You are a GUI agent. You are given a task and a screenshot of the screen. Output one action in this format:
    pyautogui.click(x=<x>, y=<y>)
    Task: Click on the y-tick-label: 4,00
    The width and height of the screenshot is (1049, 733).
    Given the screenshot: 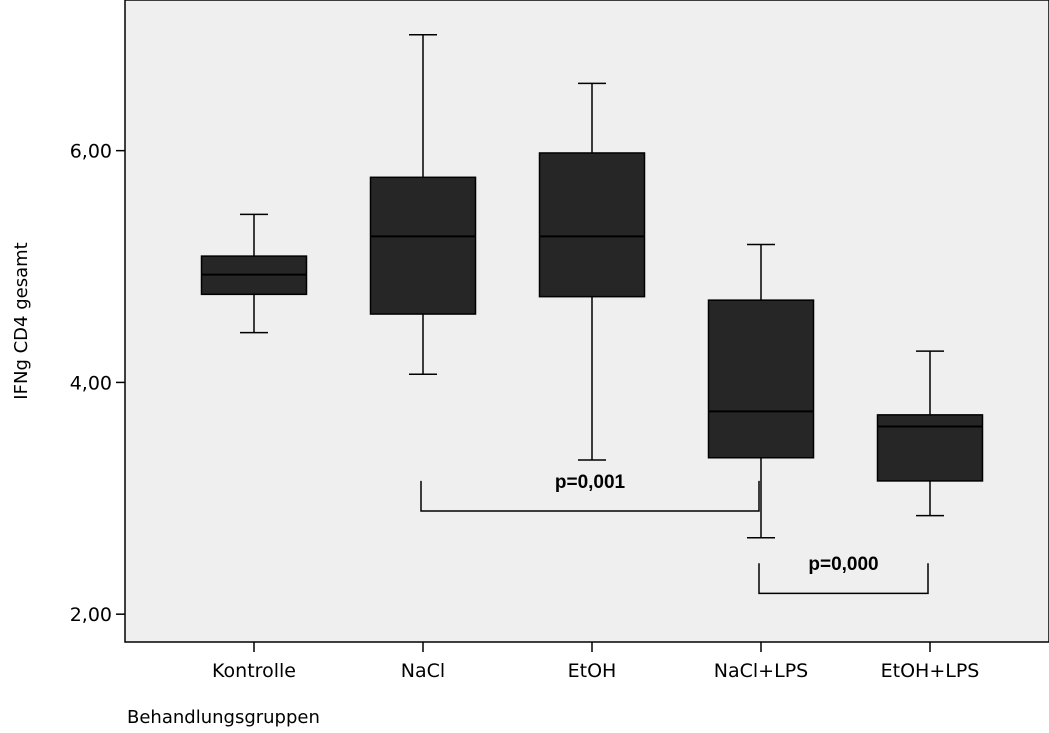 What is the action you would take?
    pyautogui.click(x=91, y=383)
    